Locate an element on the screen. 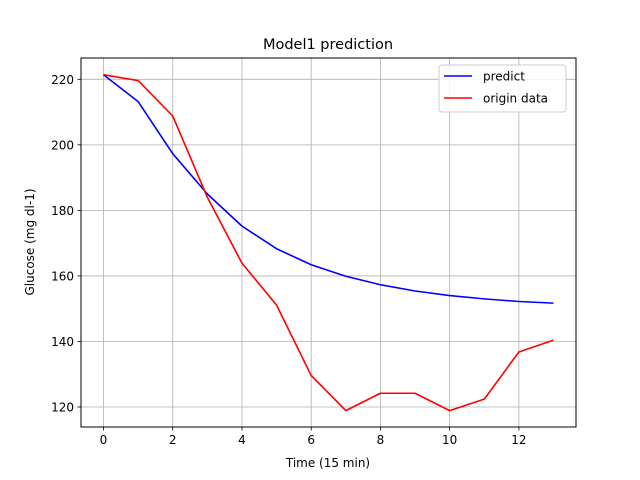 The width and height of the screenshot is (640, 480). legend-label: origin data is located at coordinates (515, 99).